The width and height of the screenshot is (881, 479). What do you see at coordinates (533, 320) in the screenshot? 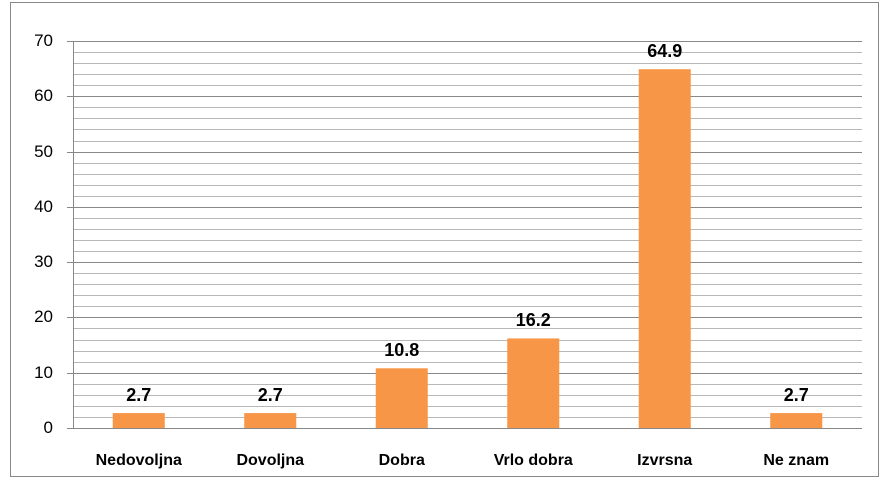
I see `value-label: 16.2` at bounding box center [533, 320].